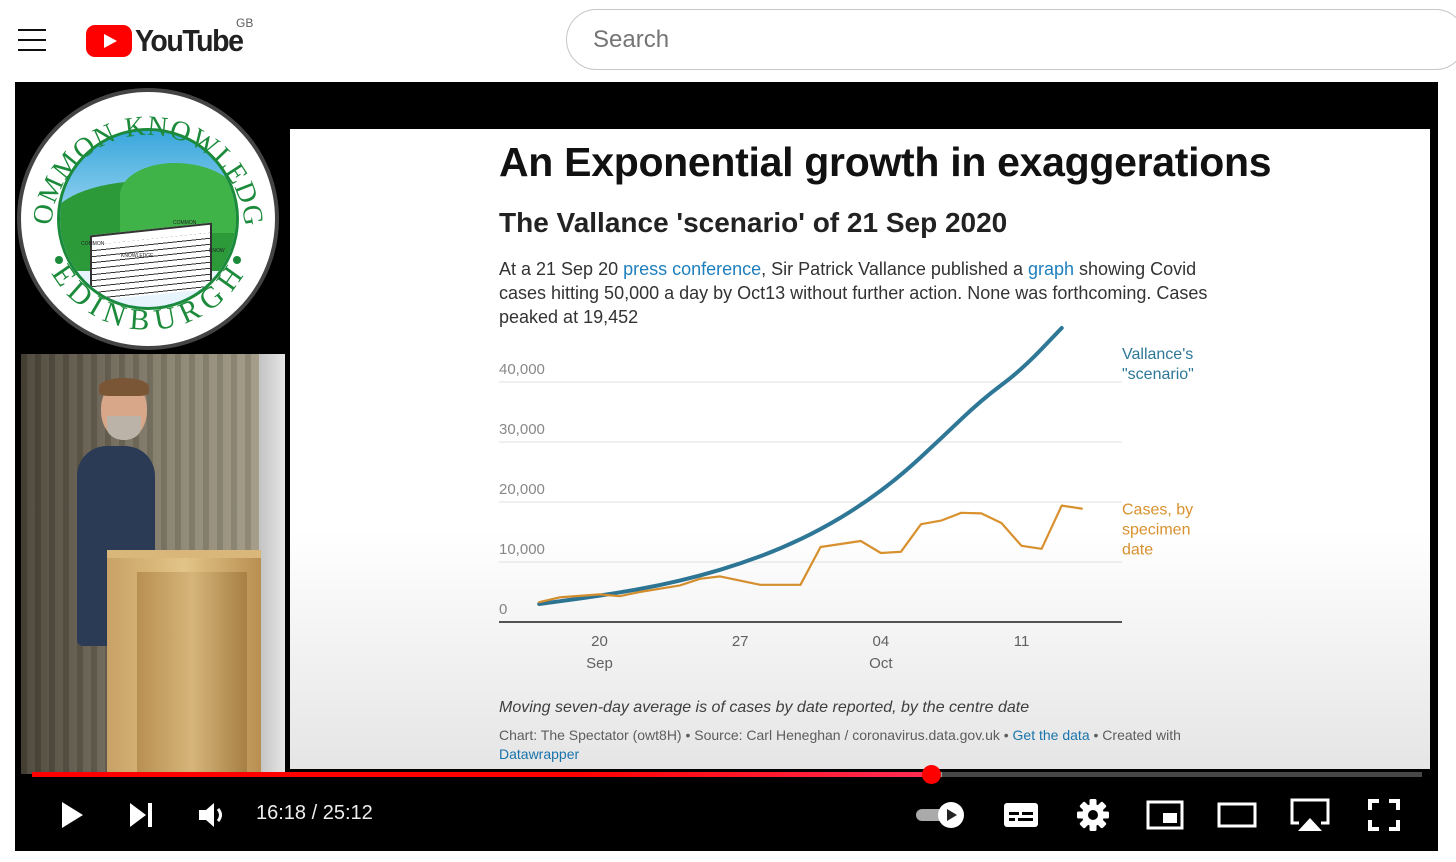 The width and height of the screenshot is (1456, 862). What do you see at coordinates (32, 40) in the screenshot?
I see `menu-icon` at bounding box center [32, 40].